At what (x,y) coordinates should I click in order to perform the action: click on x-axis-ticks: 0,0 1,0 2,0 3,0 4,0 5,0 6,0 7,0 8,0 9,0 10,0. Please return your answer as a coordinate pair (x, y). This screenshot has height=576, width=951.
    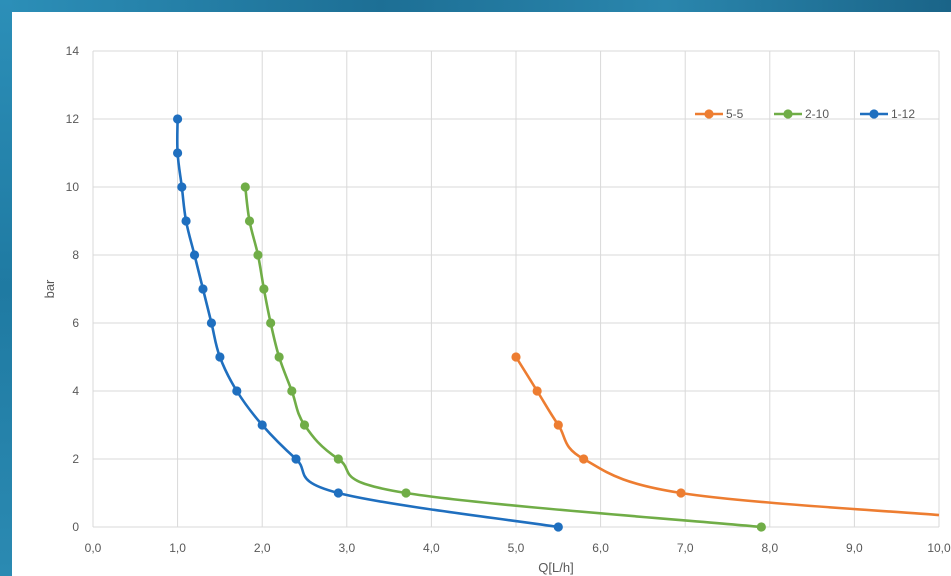
    Looking at the image, I should click on (518, 548).